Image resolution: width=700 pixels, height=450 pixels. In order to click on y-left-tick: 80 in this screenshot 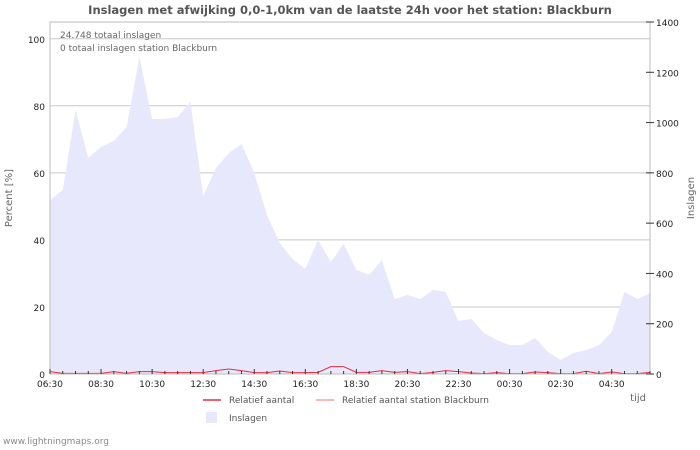, I will do `click(40, 108)`.